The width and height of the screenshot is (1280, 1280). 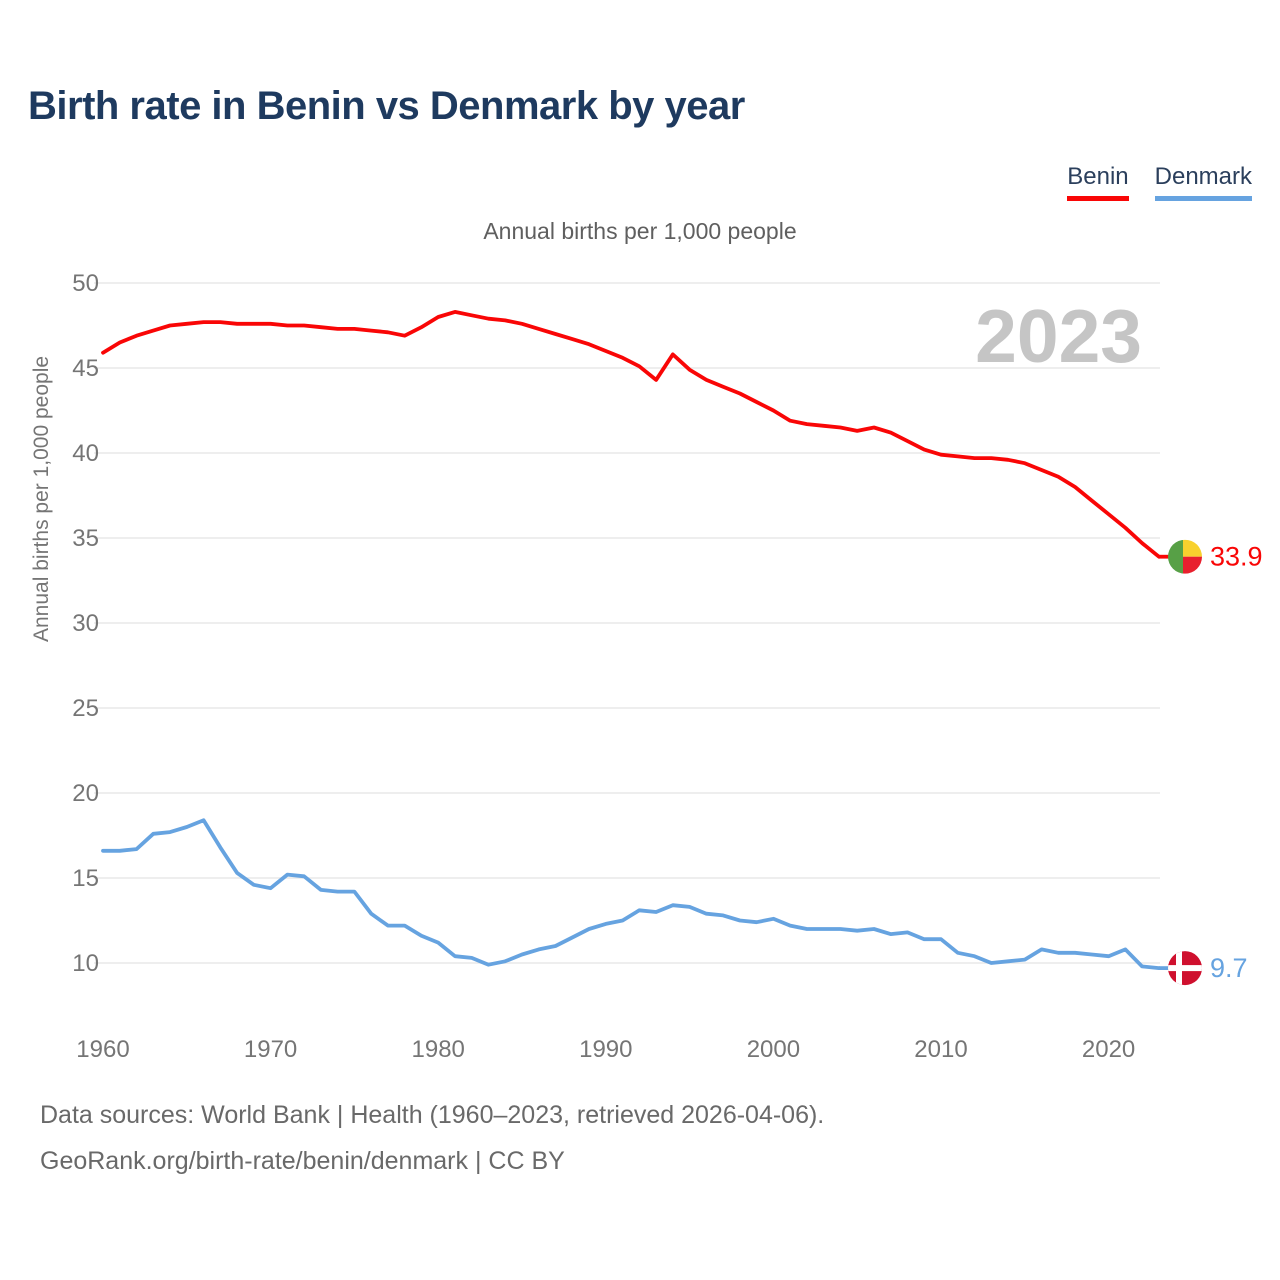 I want to click on y-tick-label-50: 50, so click(x=85, y=283).